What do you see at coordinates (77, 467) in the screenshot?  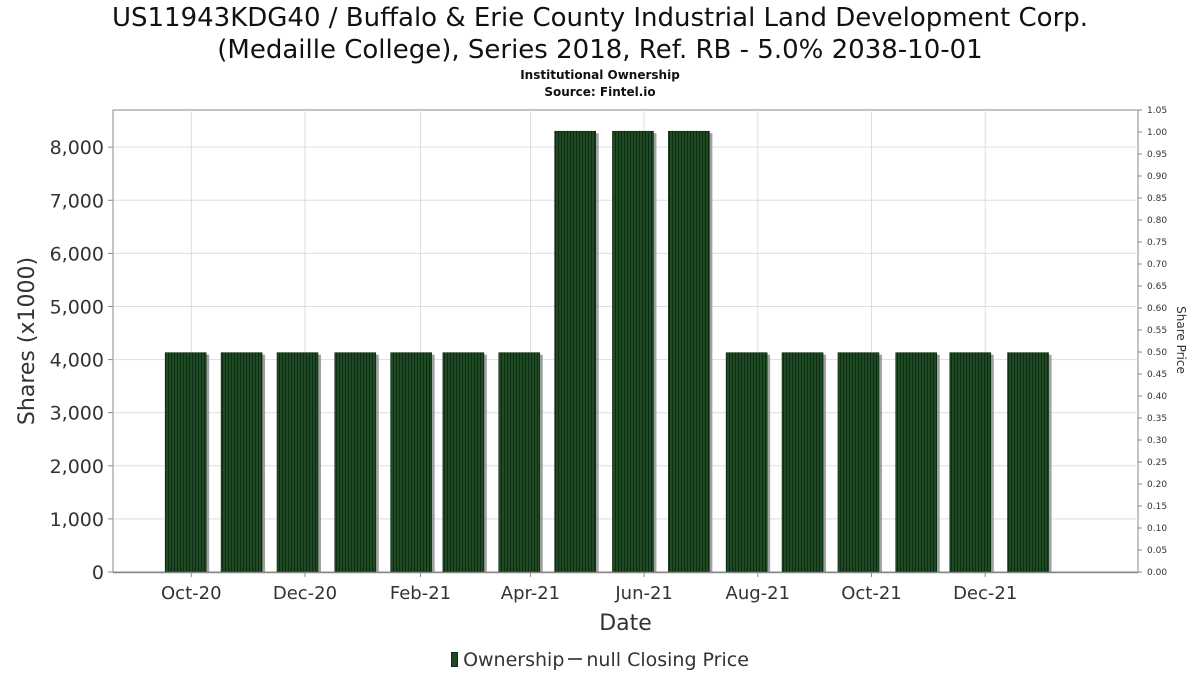 I see `y-tick-label: 2,000` at bounding box center [77, 467].